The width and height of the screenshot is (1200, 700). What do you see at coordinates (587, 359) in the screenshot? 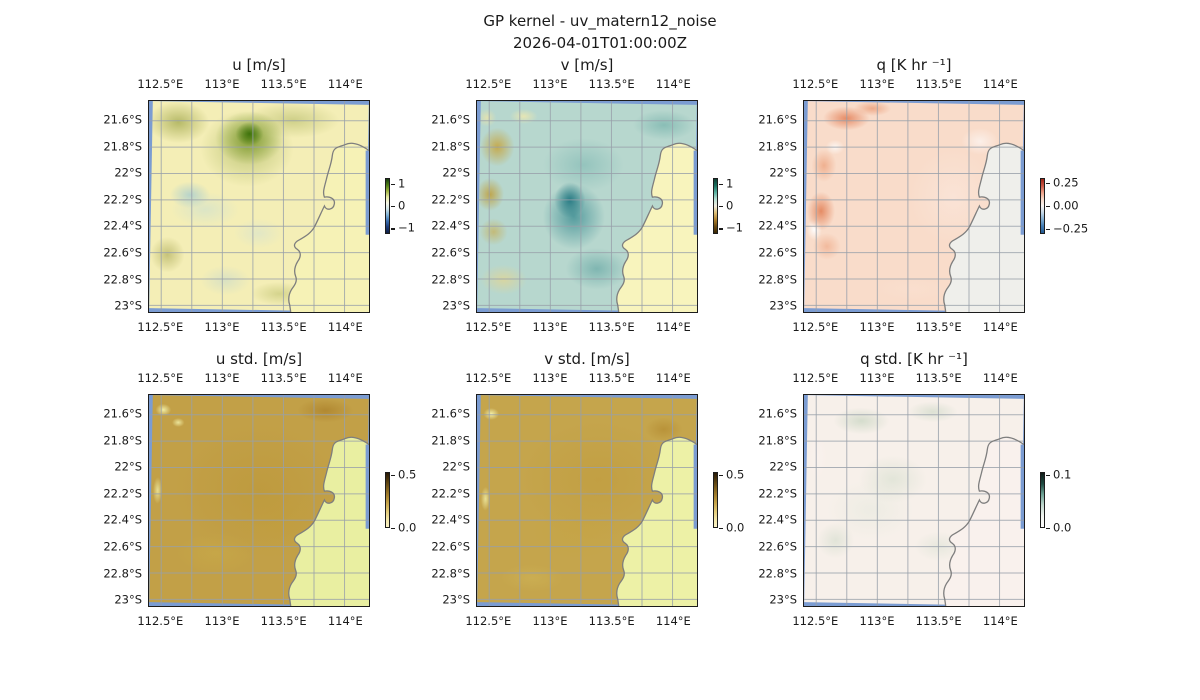
I see `subplot-title-v_std: v std. [m/s]` at bounding box center [587, 359].